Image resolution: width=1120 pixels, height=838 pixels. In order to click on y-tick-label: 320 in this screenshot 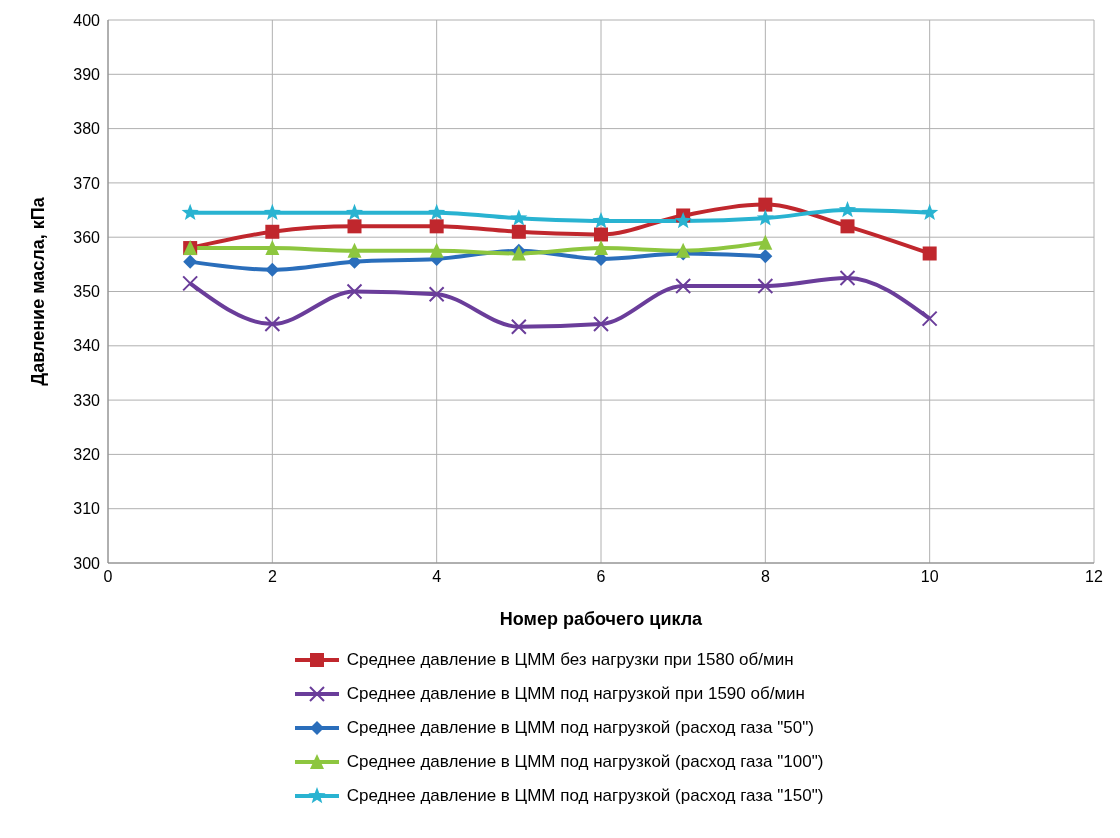, I will do `click(87, 455)`.